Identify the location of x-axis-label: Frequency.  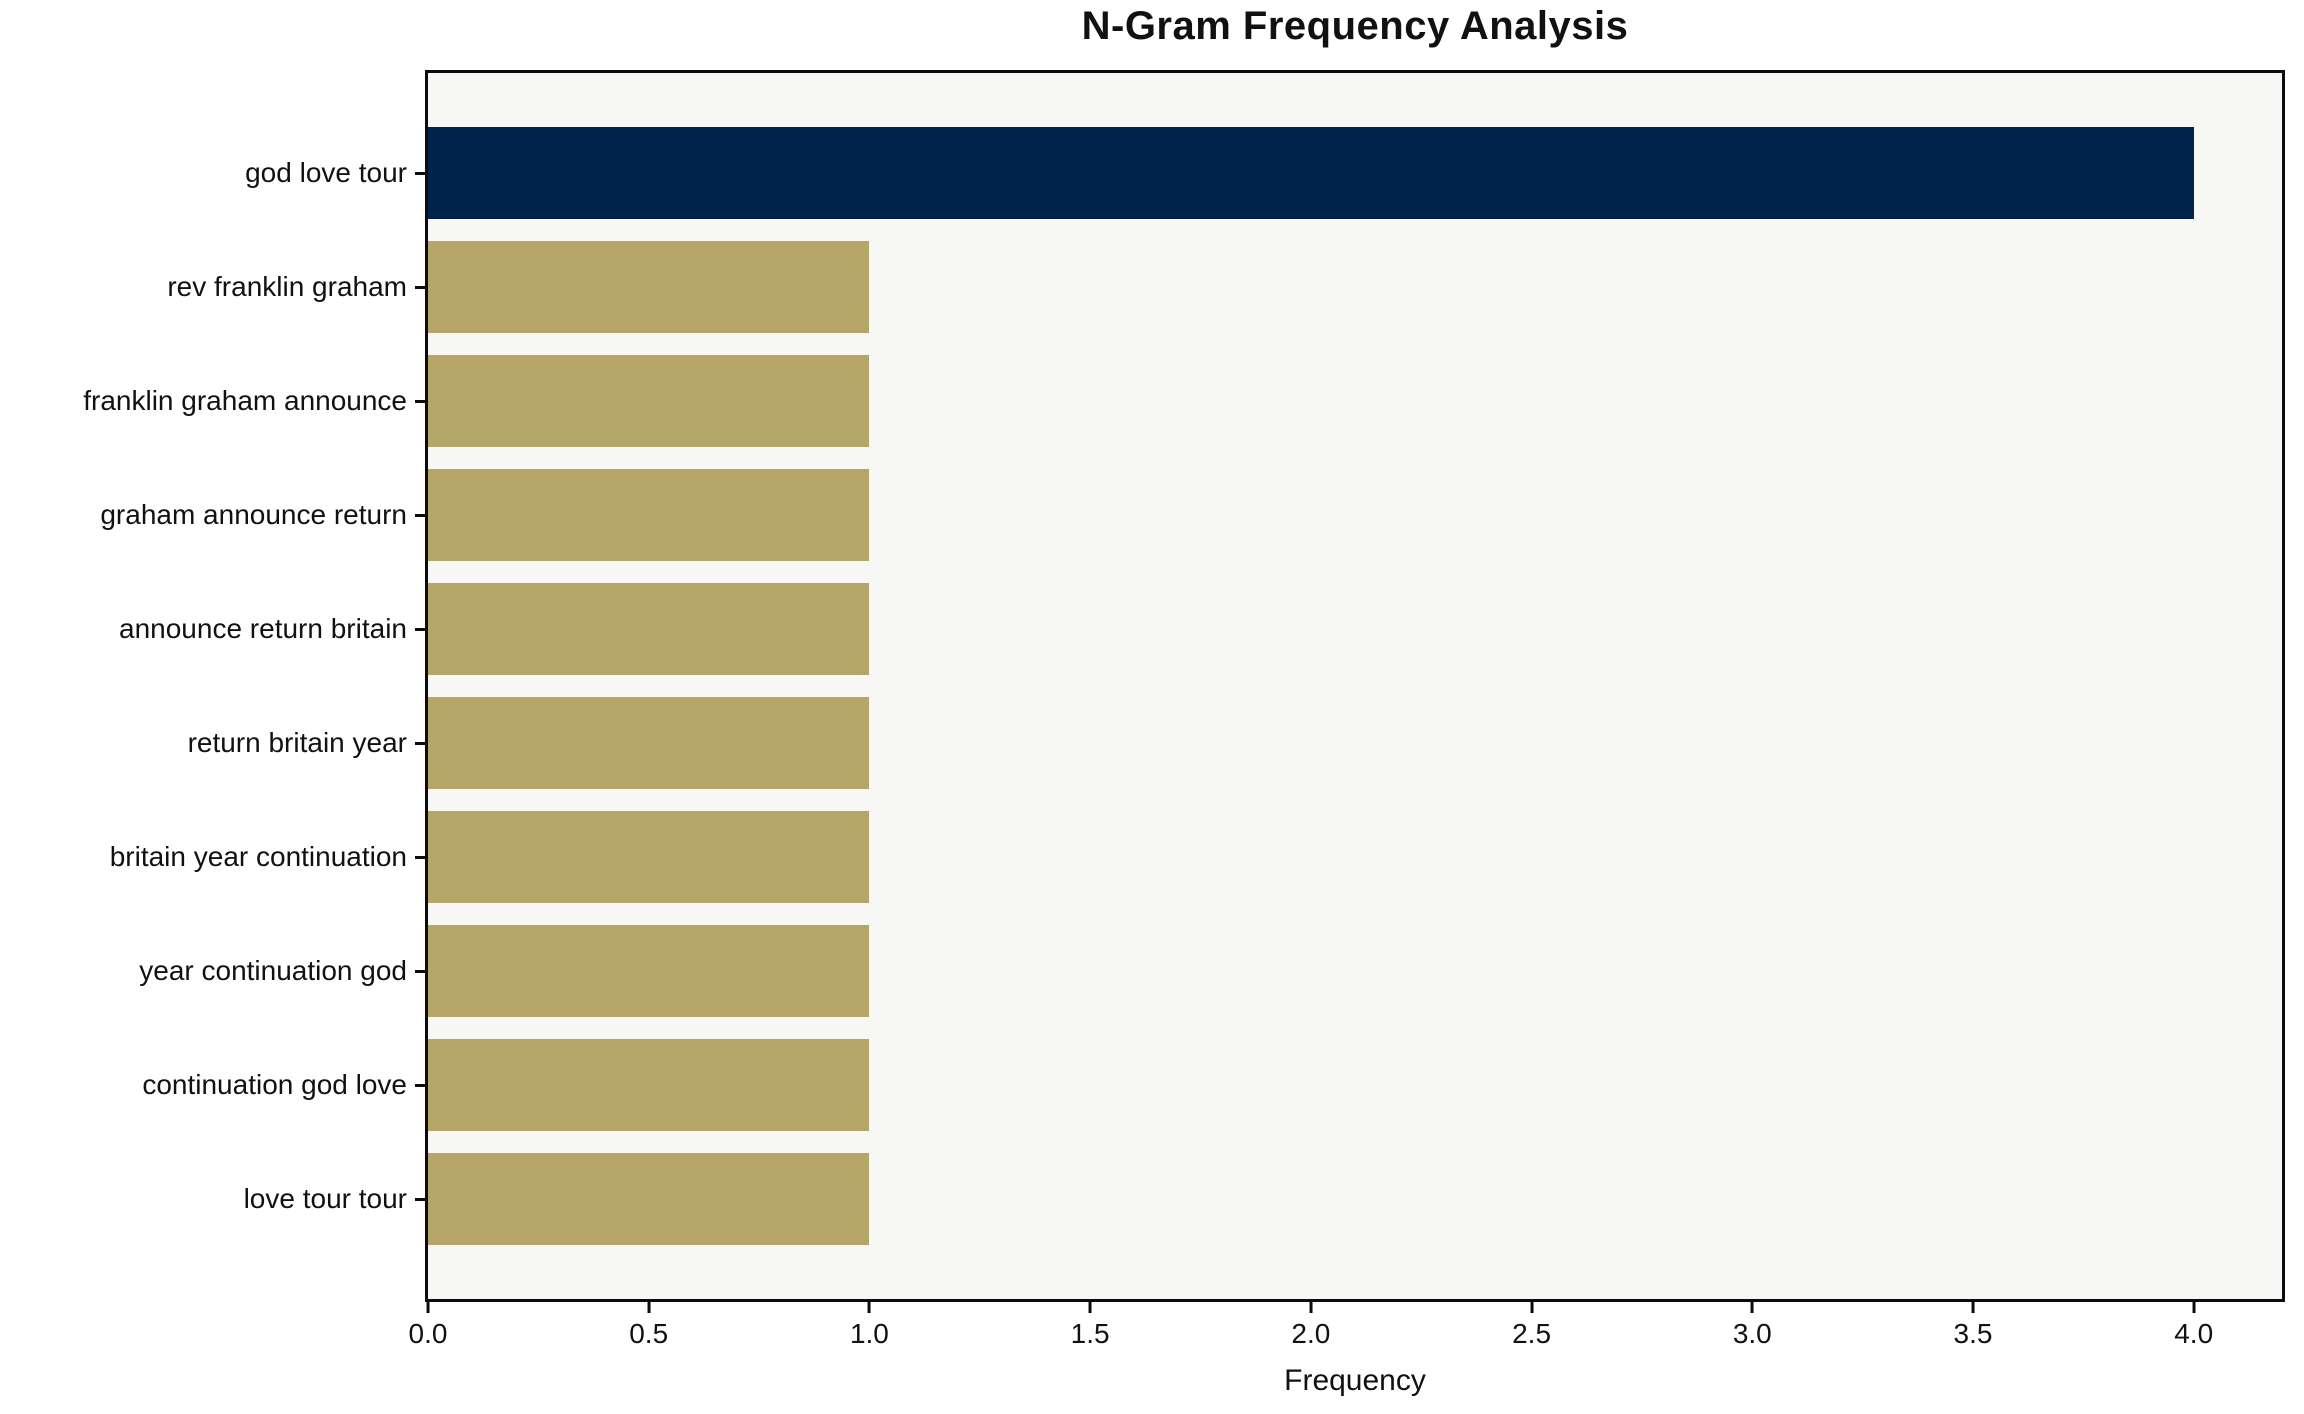
(1355, 1380).